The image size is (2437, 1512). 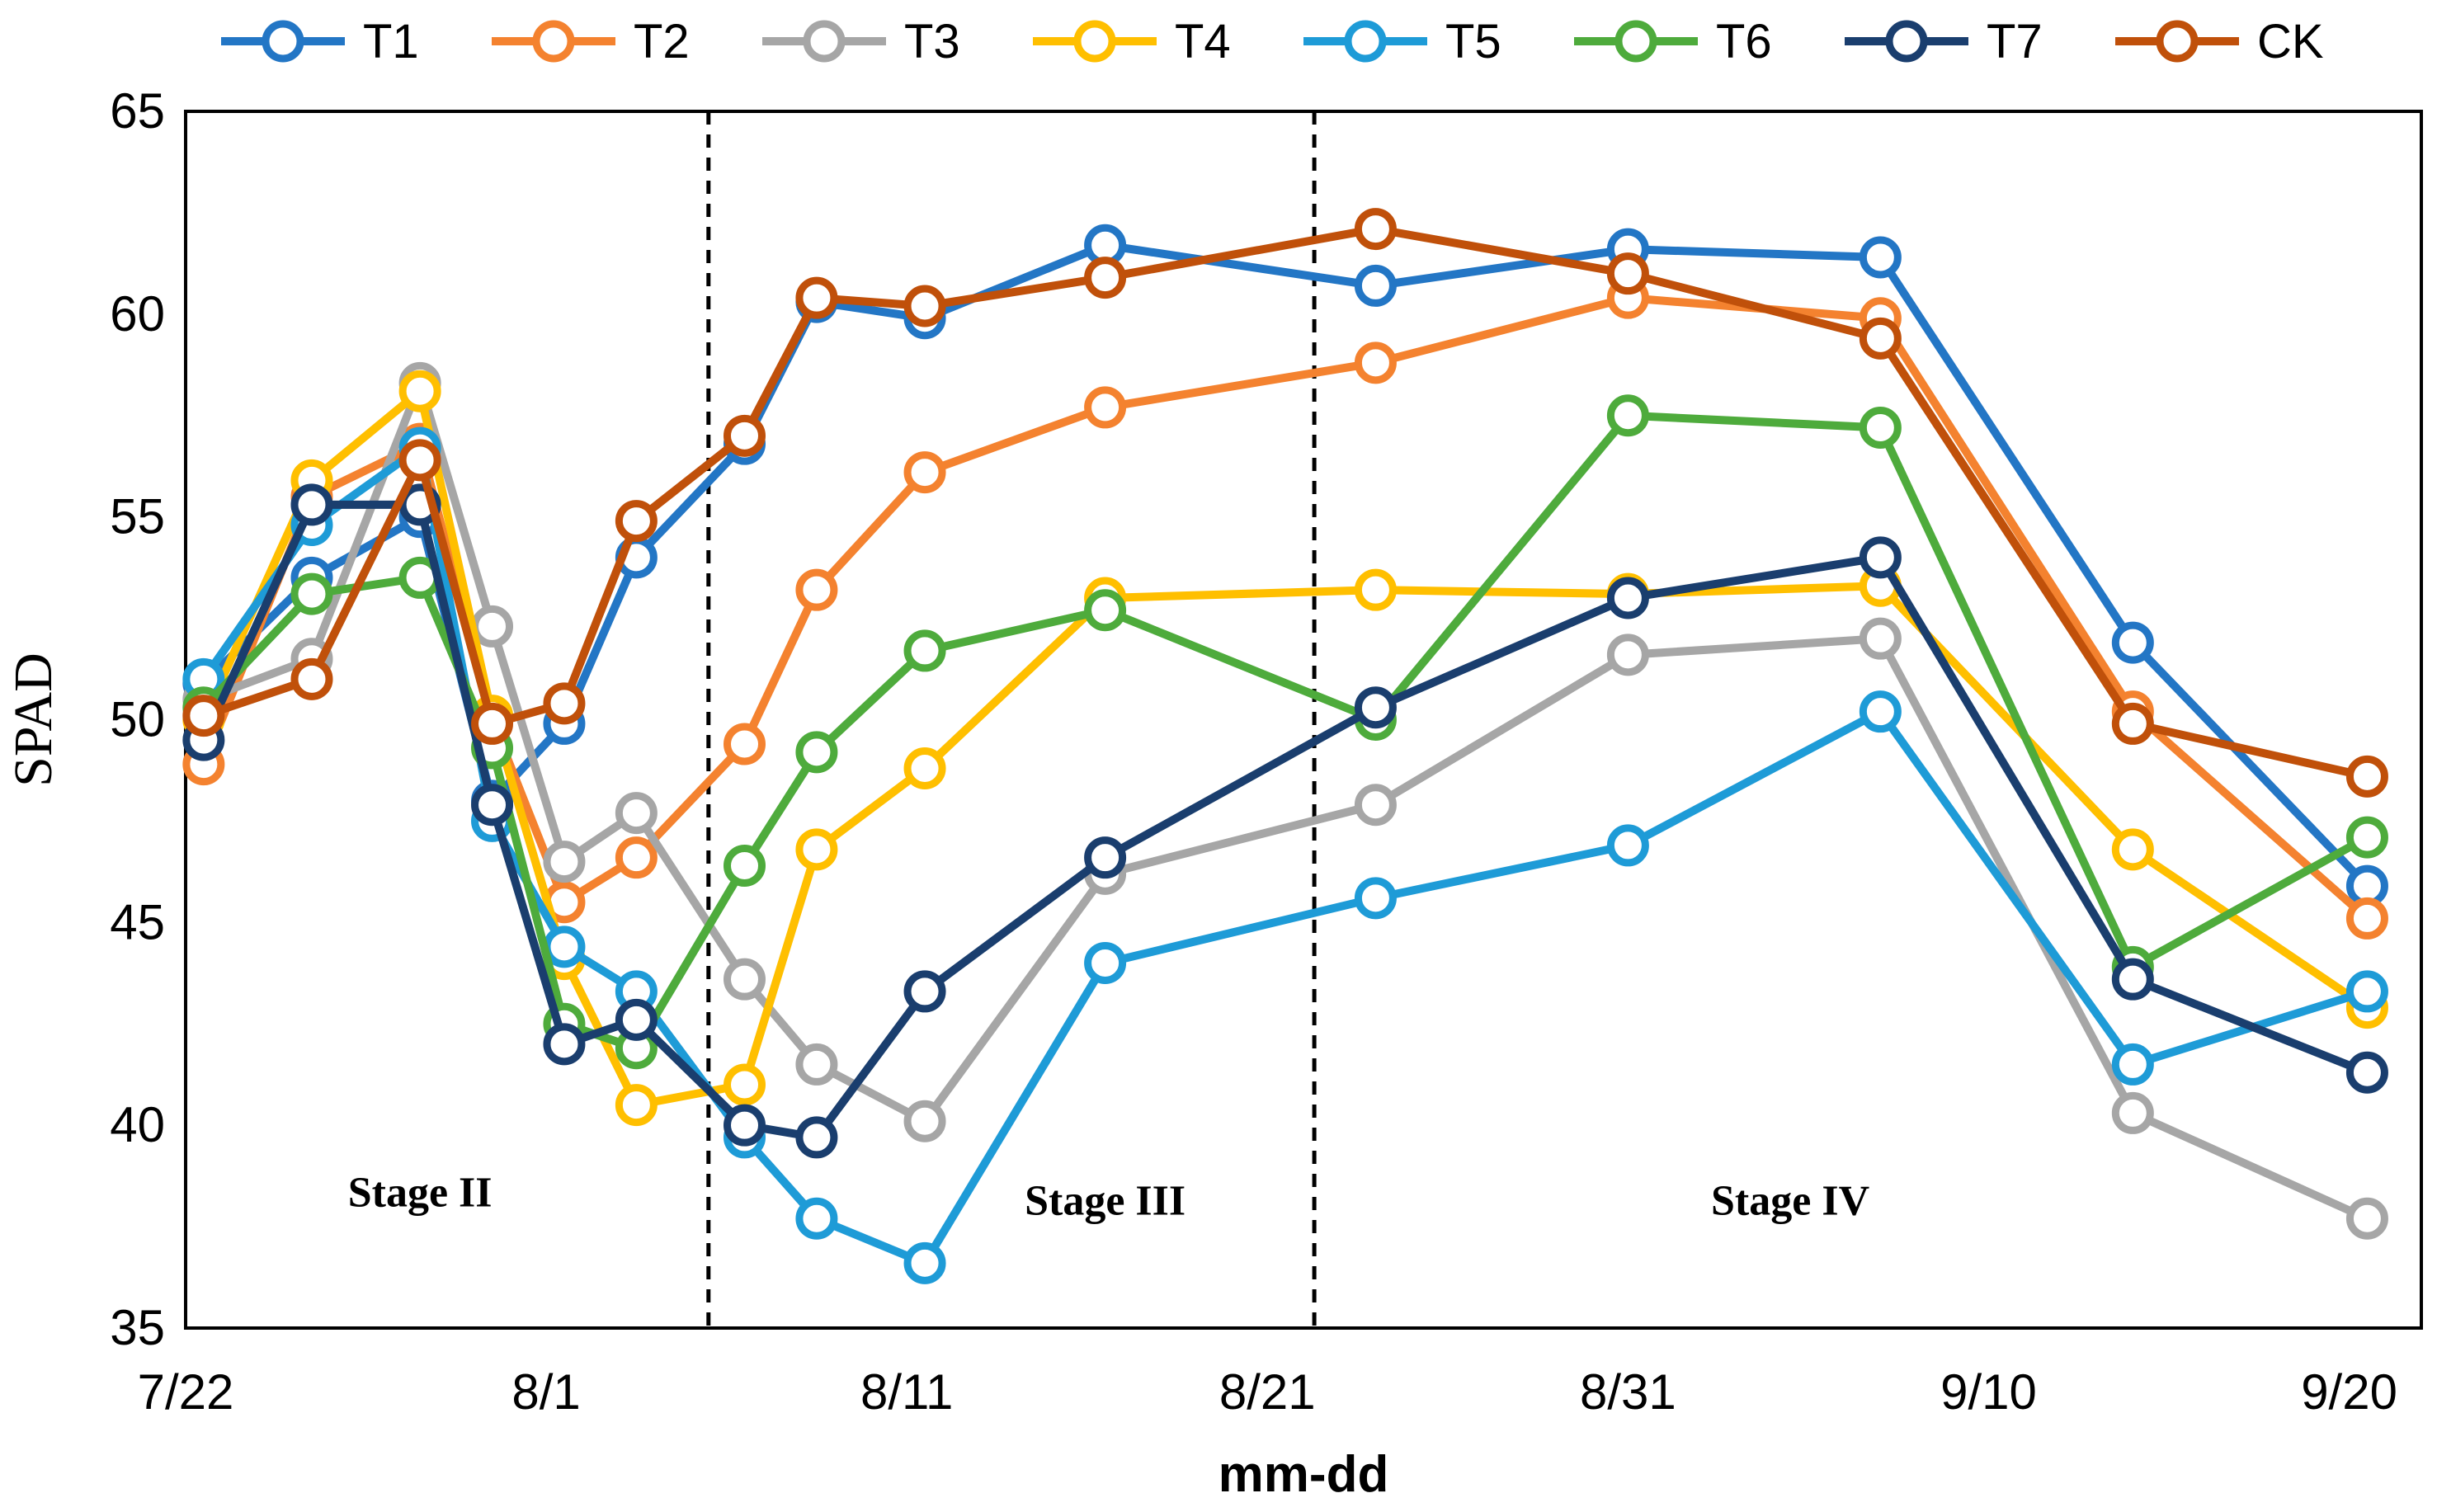 I want to click on y-tick-label: 40, so click(x=137, y=1124).